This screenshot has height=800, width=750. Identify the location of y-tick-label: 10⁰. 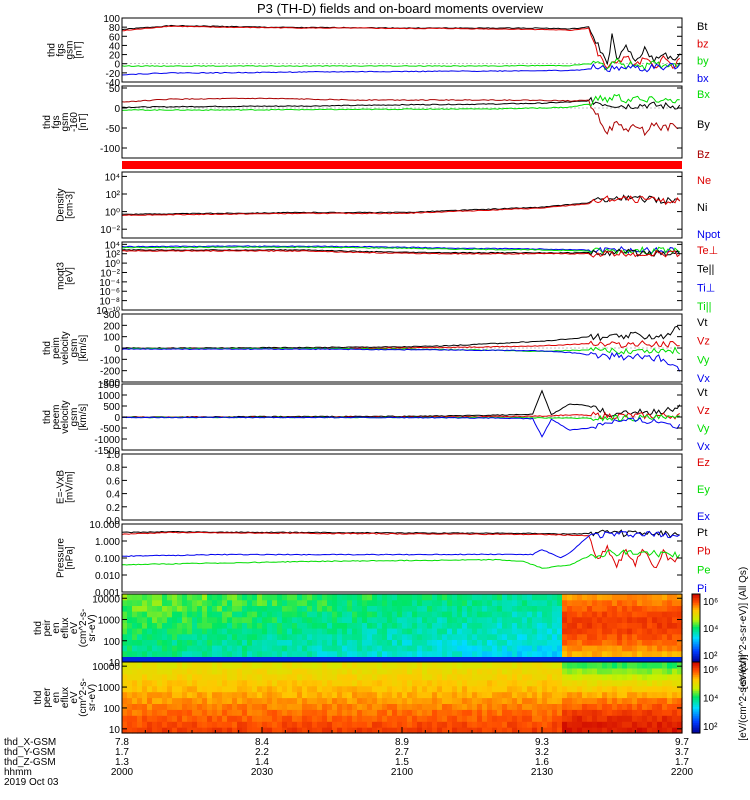
(112, 264).